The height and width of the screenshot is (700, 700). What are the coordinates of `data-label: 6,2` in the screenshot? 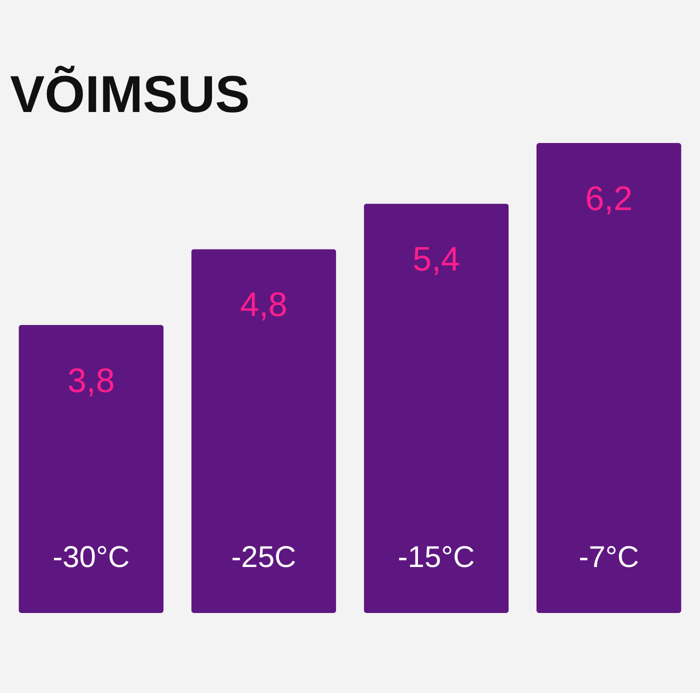 It's located at (609, 199).